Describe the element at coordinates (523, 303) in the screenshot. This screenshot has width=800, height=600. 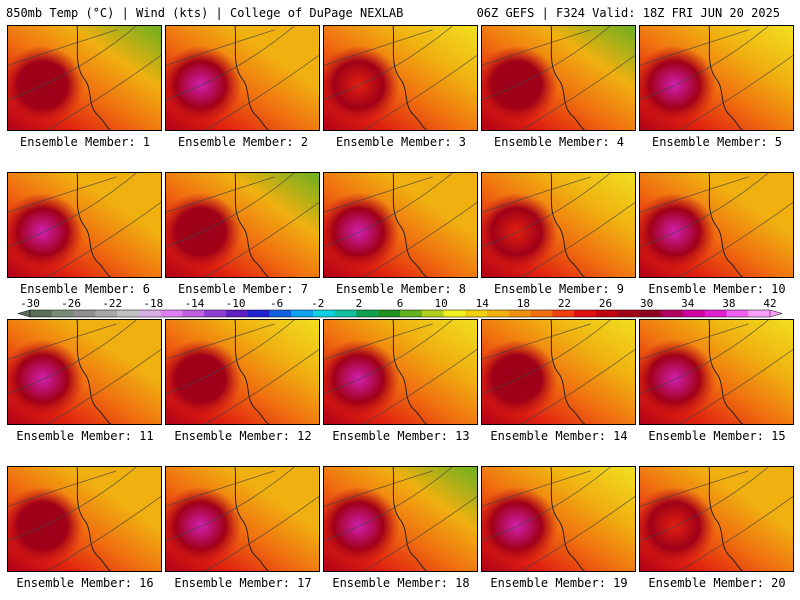
I see `colorbar-tick-label: 18` at that location.